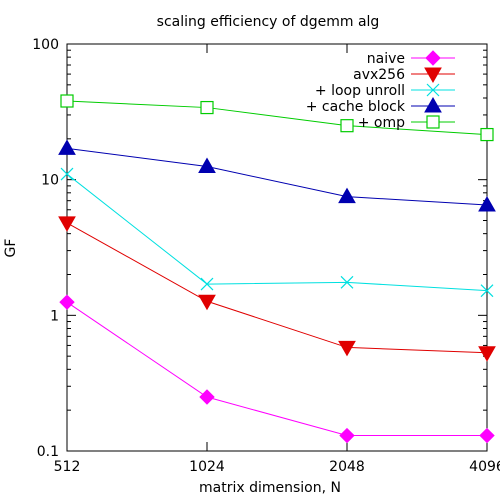 This screenshot has height=500, width=500. Describe the element at coordinates (48, 452) in the screenshot. I see `y-tick-label: 0.1` at that location.